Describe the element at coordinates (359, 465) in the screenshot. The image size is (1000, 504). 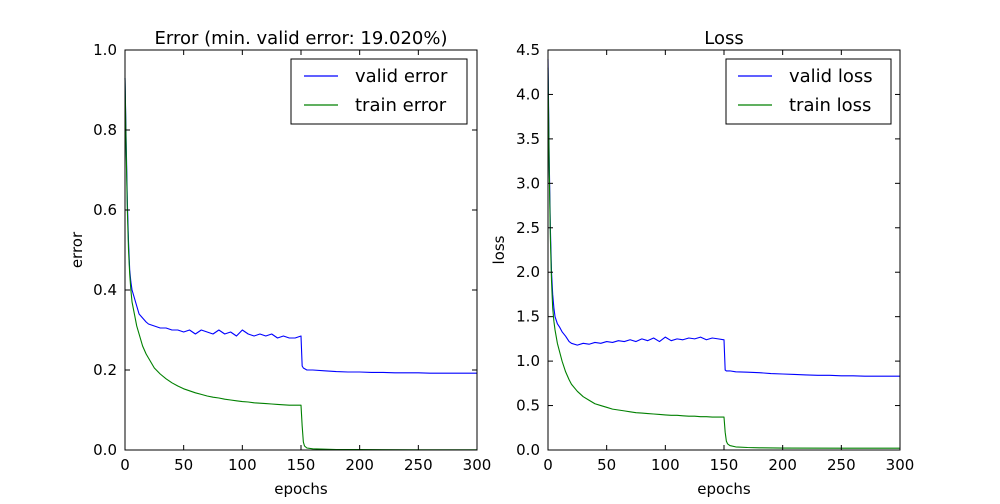
I see `error-x-tick-label: 200` at that location.